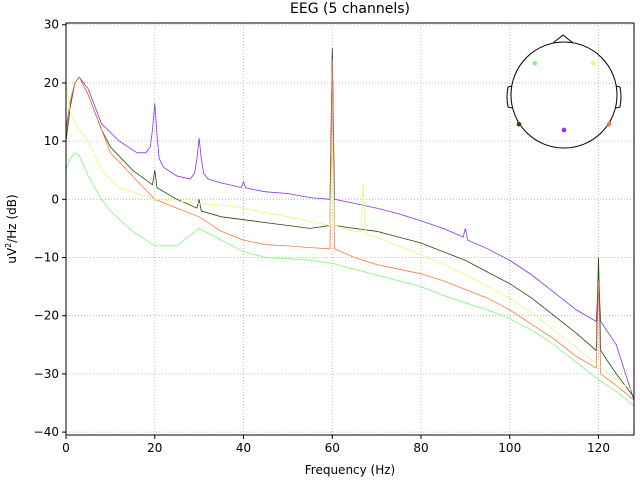  I want to click on sensor-head-inset, so click(564, 91).